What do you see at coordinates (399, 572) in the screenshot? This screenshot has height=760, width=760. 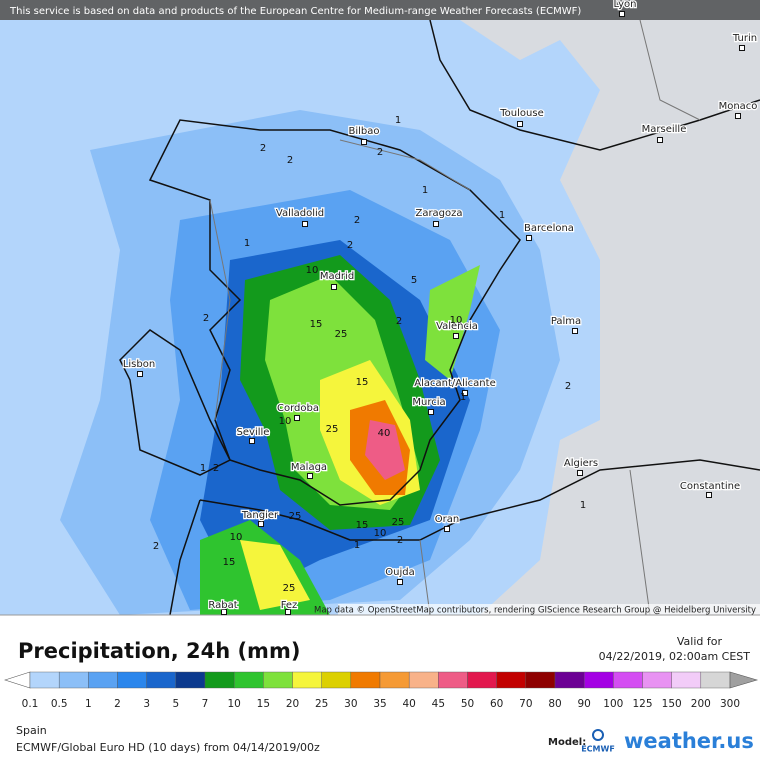 I see `city-label: Oujda` at bounding box center [399, 572].